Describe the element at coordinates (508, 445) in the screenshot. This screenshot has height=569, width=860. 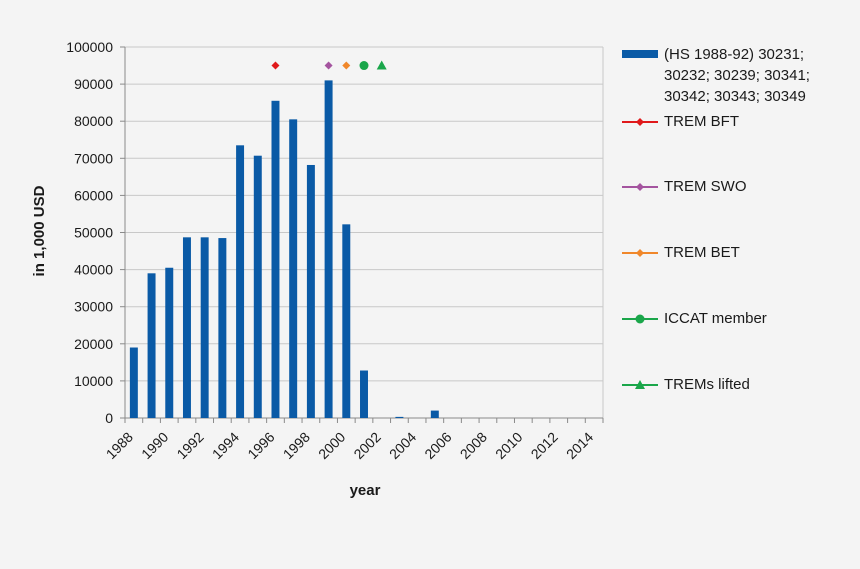
I see `x-tick-label: 2010` at that location.